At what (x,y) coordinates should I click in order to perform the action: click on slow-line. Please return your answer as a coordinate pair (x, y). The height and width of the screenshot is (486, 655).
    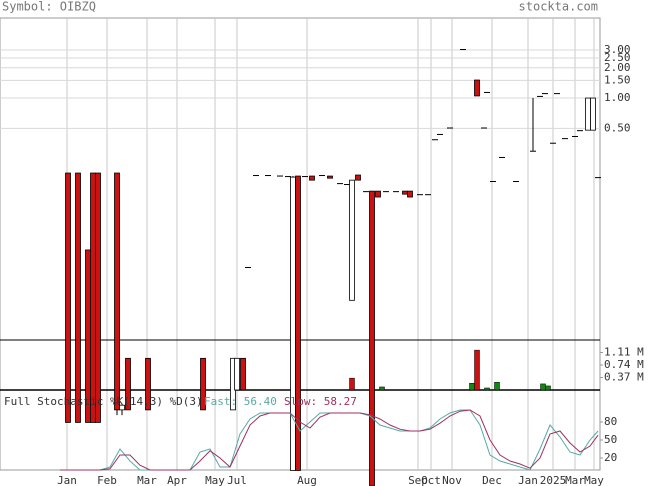
    Looking at the image, I should click on (329, 440).